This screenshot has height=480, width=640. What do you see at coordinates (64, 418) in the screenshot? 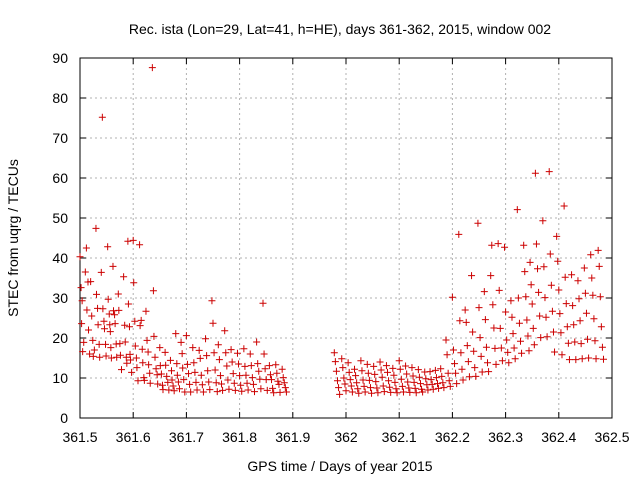
I see `y-tick-label: 0` at bounding box center [64, 418].